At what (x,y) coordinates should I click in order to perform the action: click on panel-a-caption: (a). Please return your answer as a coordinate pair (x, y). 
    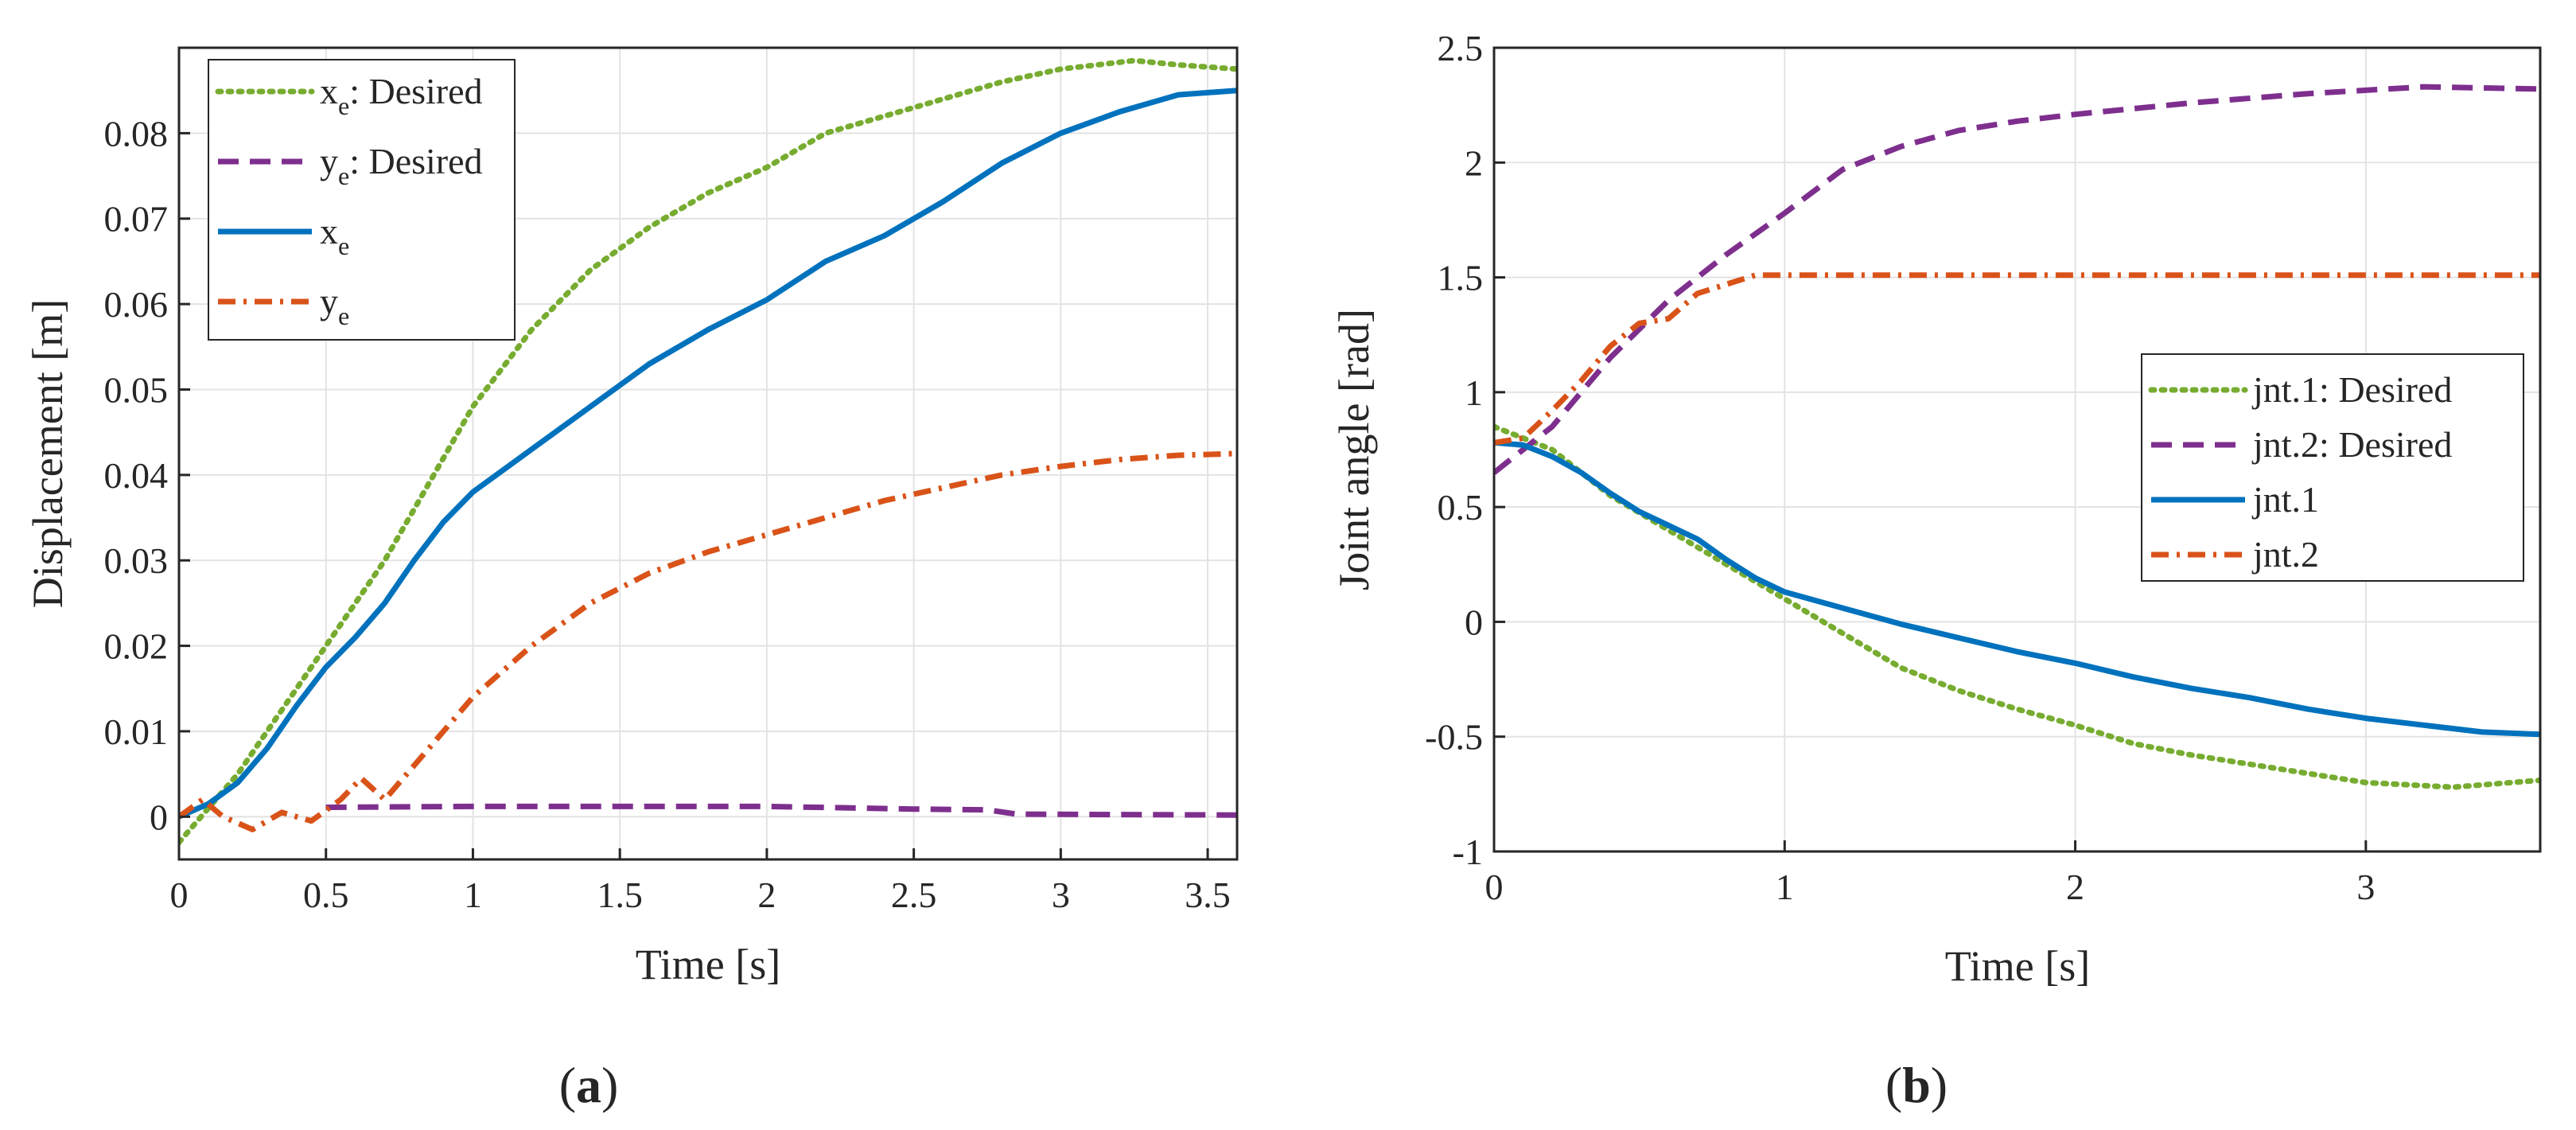
    Looking at the image, I should click on (589, 1085).